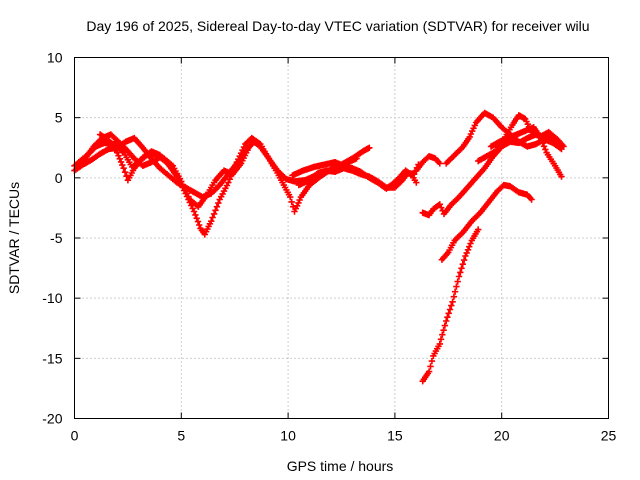  I want to click on y-tick-label: -10, so click(52, 298).